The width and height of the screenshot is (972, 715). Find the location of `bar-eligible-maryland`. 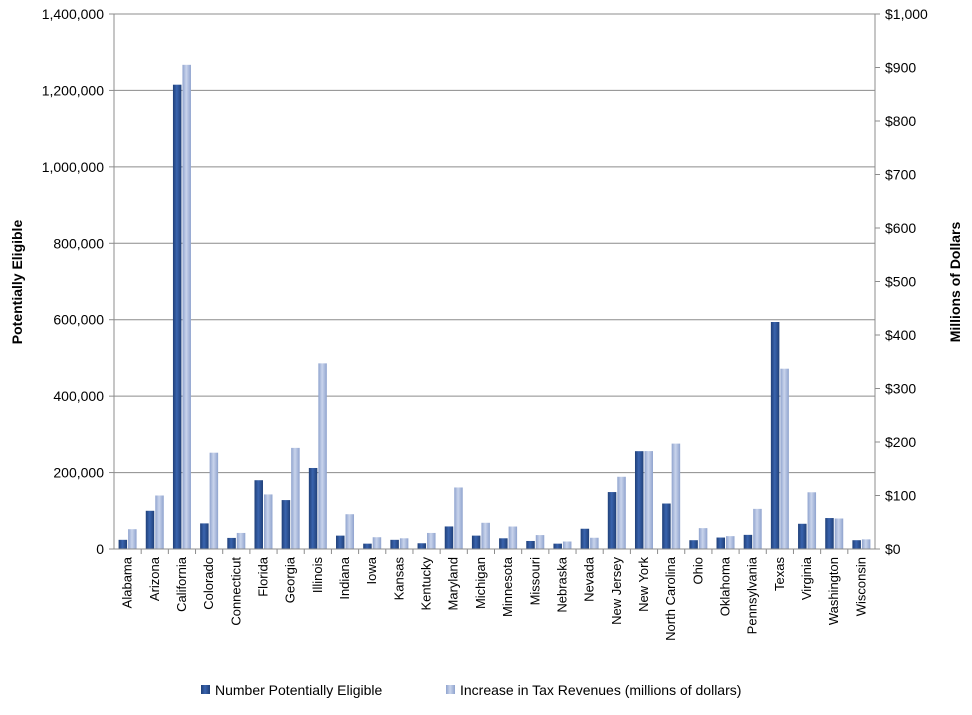

bar-eligible-maryland is located at coordinates (449, 537).